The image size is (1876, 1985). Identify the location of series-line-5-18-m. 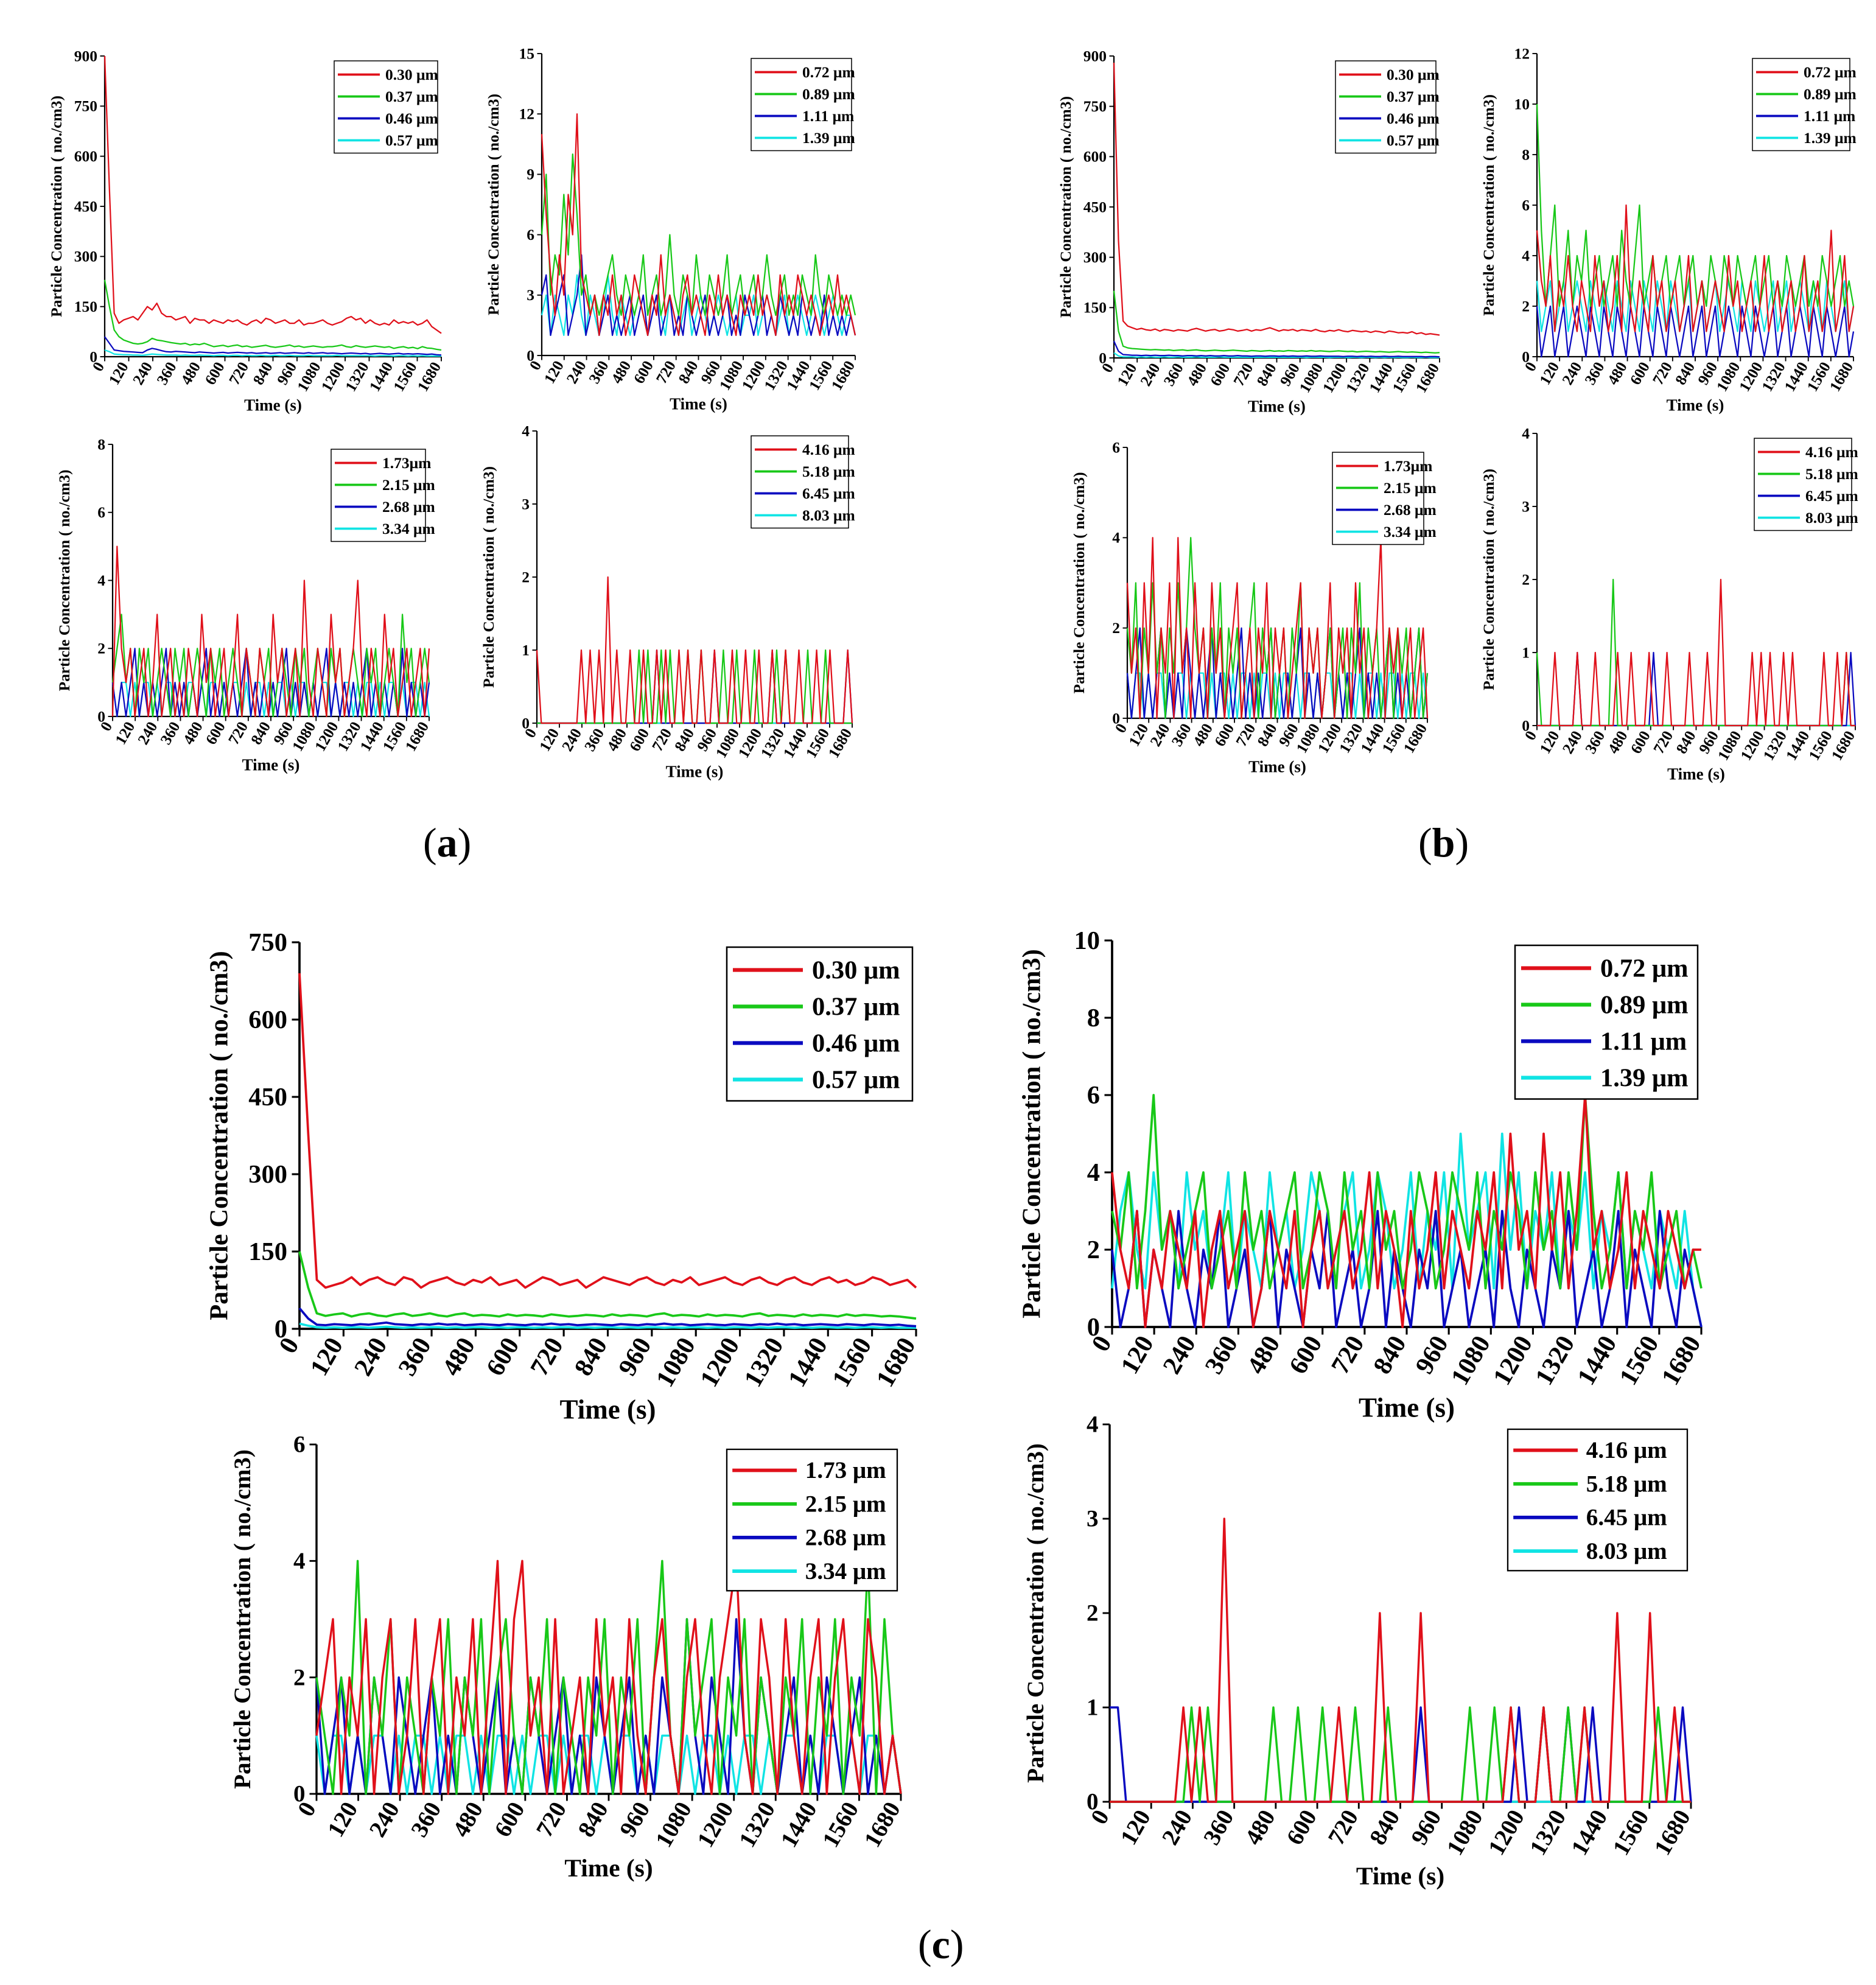
(1696, 652).